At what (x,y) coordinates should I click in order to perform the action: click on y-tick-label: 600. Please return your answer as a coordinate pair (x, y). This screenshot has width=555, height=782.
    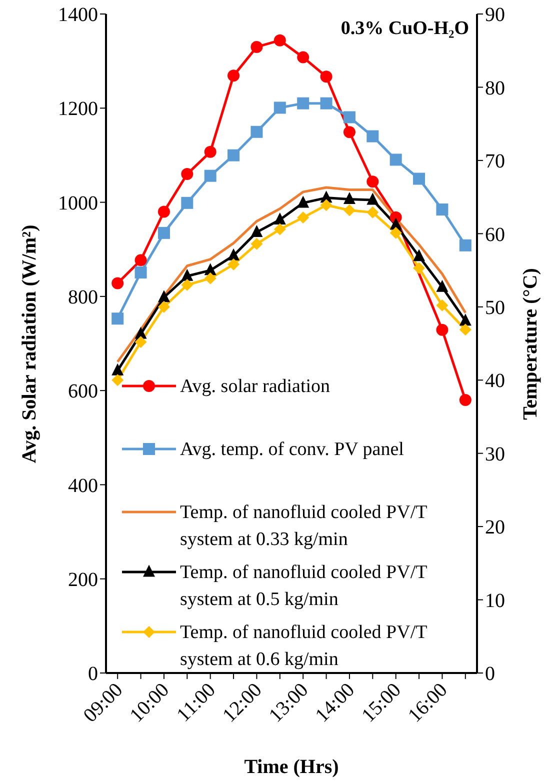
    Looking at the image, I should click on (83, 391).